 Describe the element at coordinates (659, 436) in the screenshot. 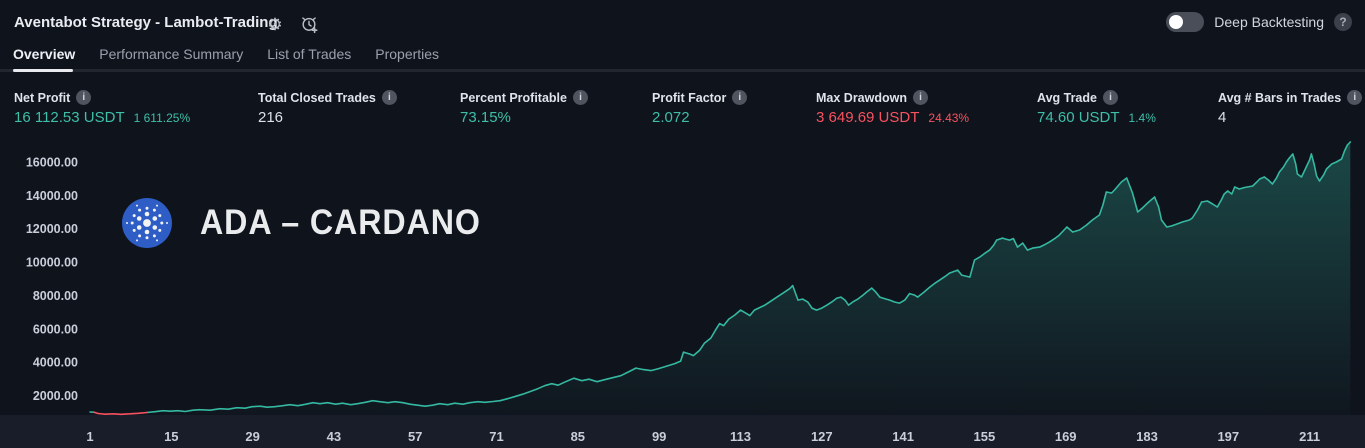

I see `x-axis-label: 99` at that location.